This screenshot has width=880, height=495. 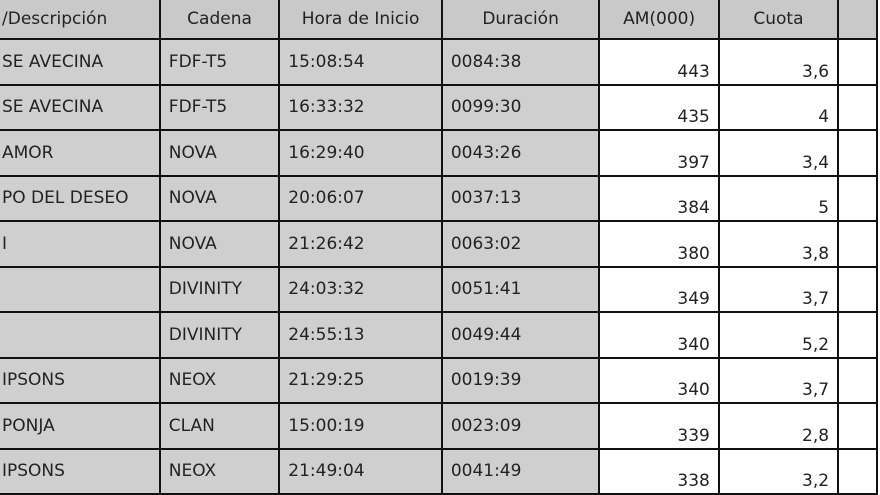 I want to click on header-cuota: Cuota, so click(x=778, y=20).